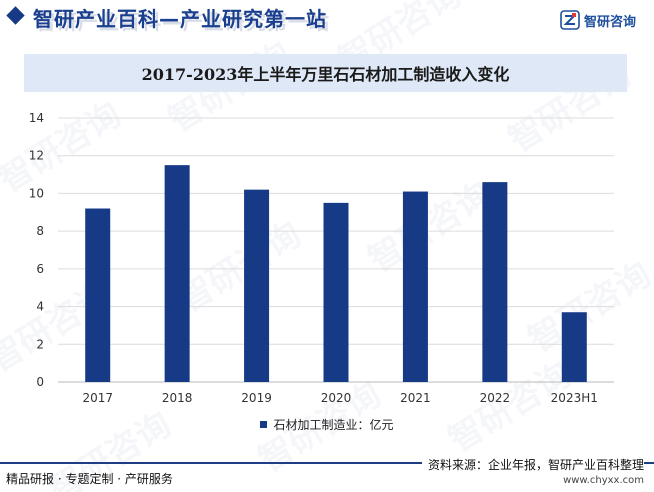  I want to click on y-tick-label: 12, so click(36, 156).